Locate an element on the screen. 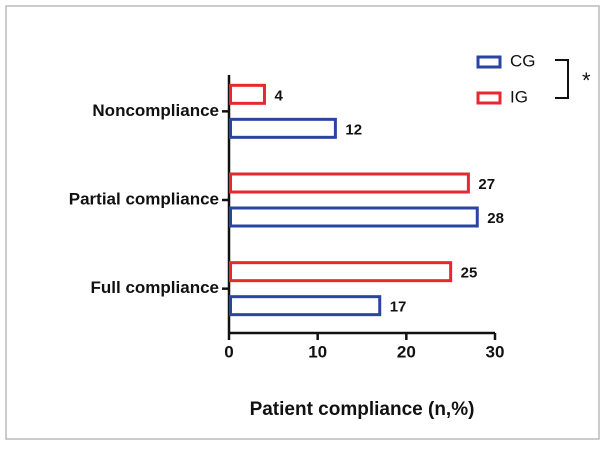  significance-bracket is located at coordinates (562, 79).